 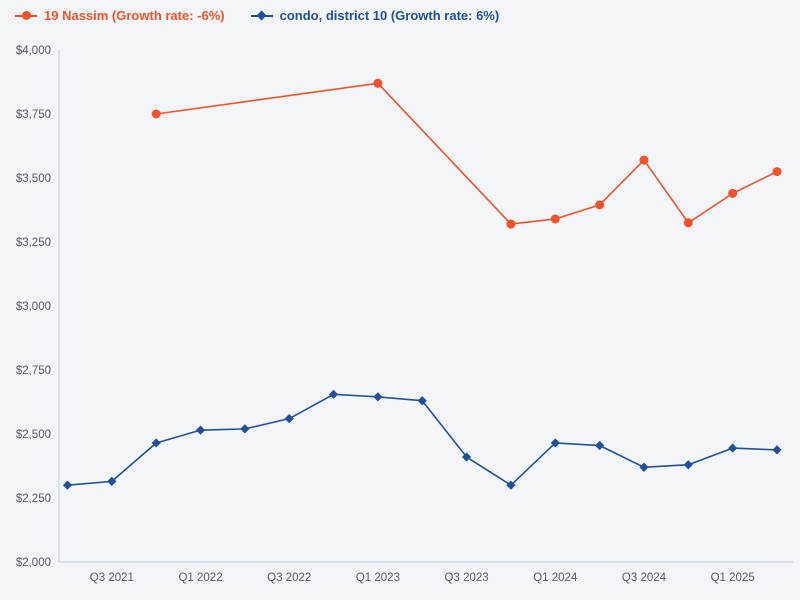 I want to click on y-axis-tick-label: $2,000, so click(x=33, y=563).